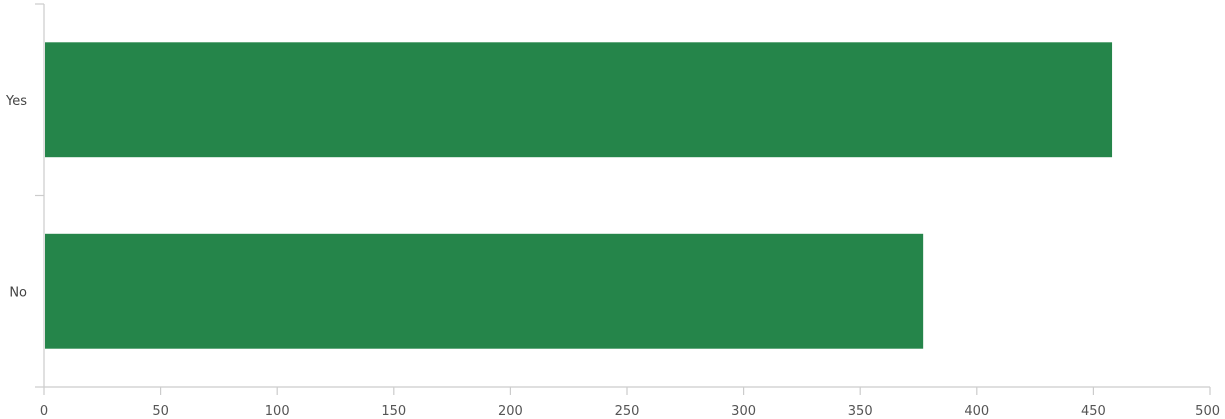  Describe the element at coordinates (44, 411) in the screenshot. I see `x-tick-label-0: 0` at that location.